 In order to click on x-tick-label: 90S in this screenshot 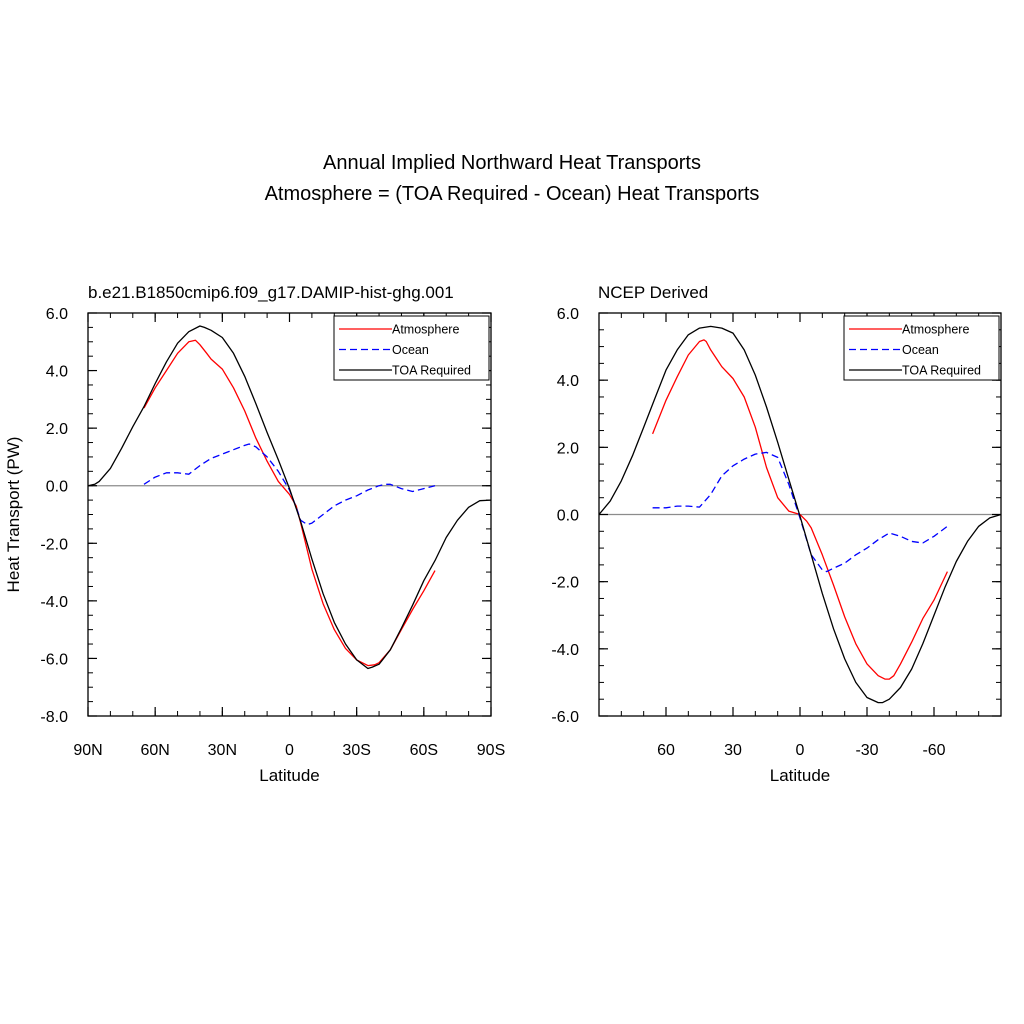, I will do `click(491, 750)`.